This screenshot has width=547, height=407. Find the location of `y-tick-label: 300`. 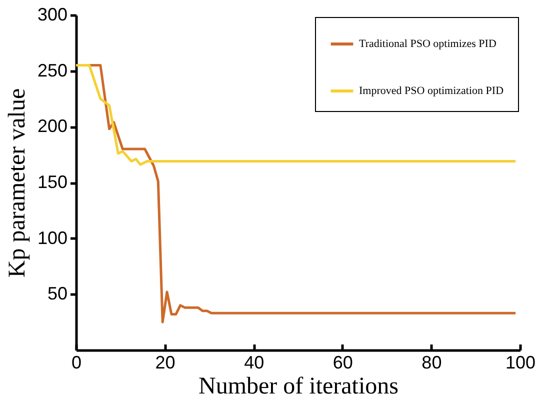

y-tick-label: 300 is located at coordinates (52, 14).